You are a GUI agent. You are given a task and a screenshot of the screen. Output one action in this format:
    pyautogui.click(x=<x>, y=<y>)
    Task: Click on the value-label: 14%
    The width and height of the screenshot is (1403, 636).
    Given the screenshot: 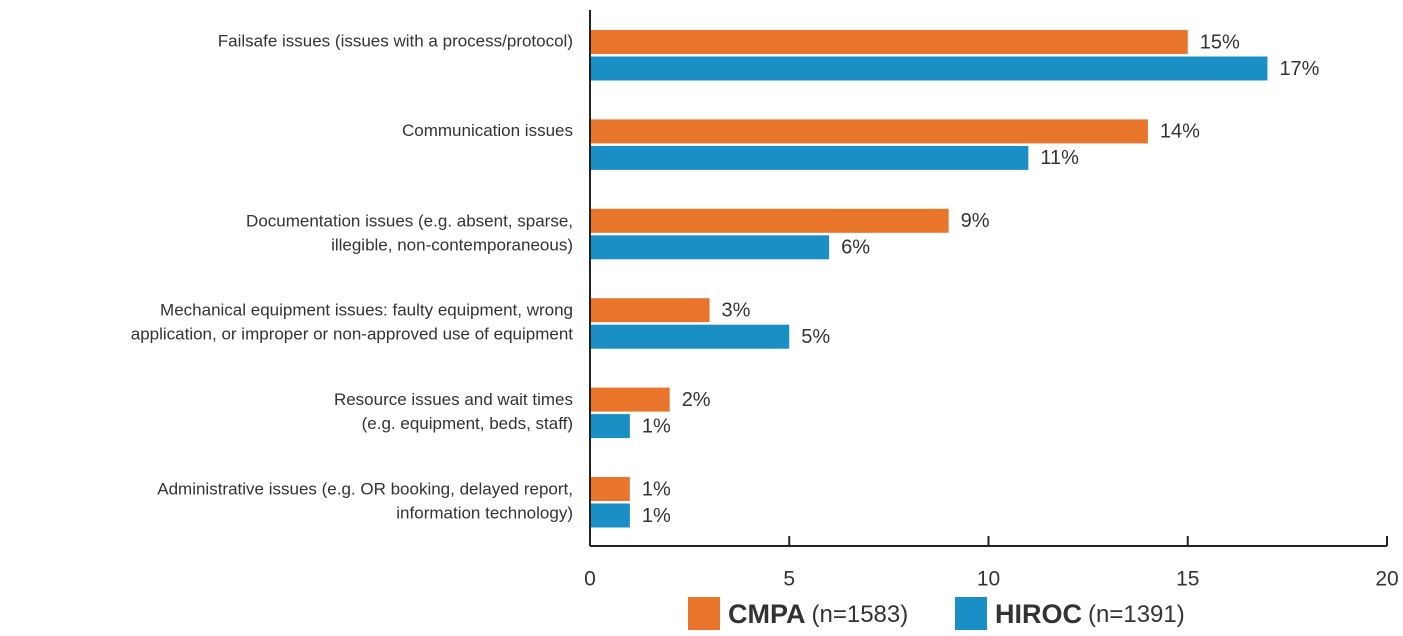 What is the action you would take?
    pyautogui.click(x=1180, y=132)
    